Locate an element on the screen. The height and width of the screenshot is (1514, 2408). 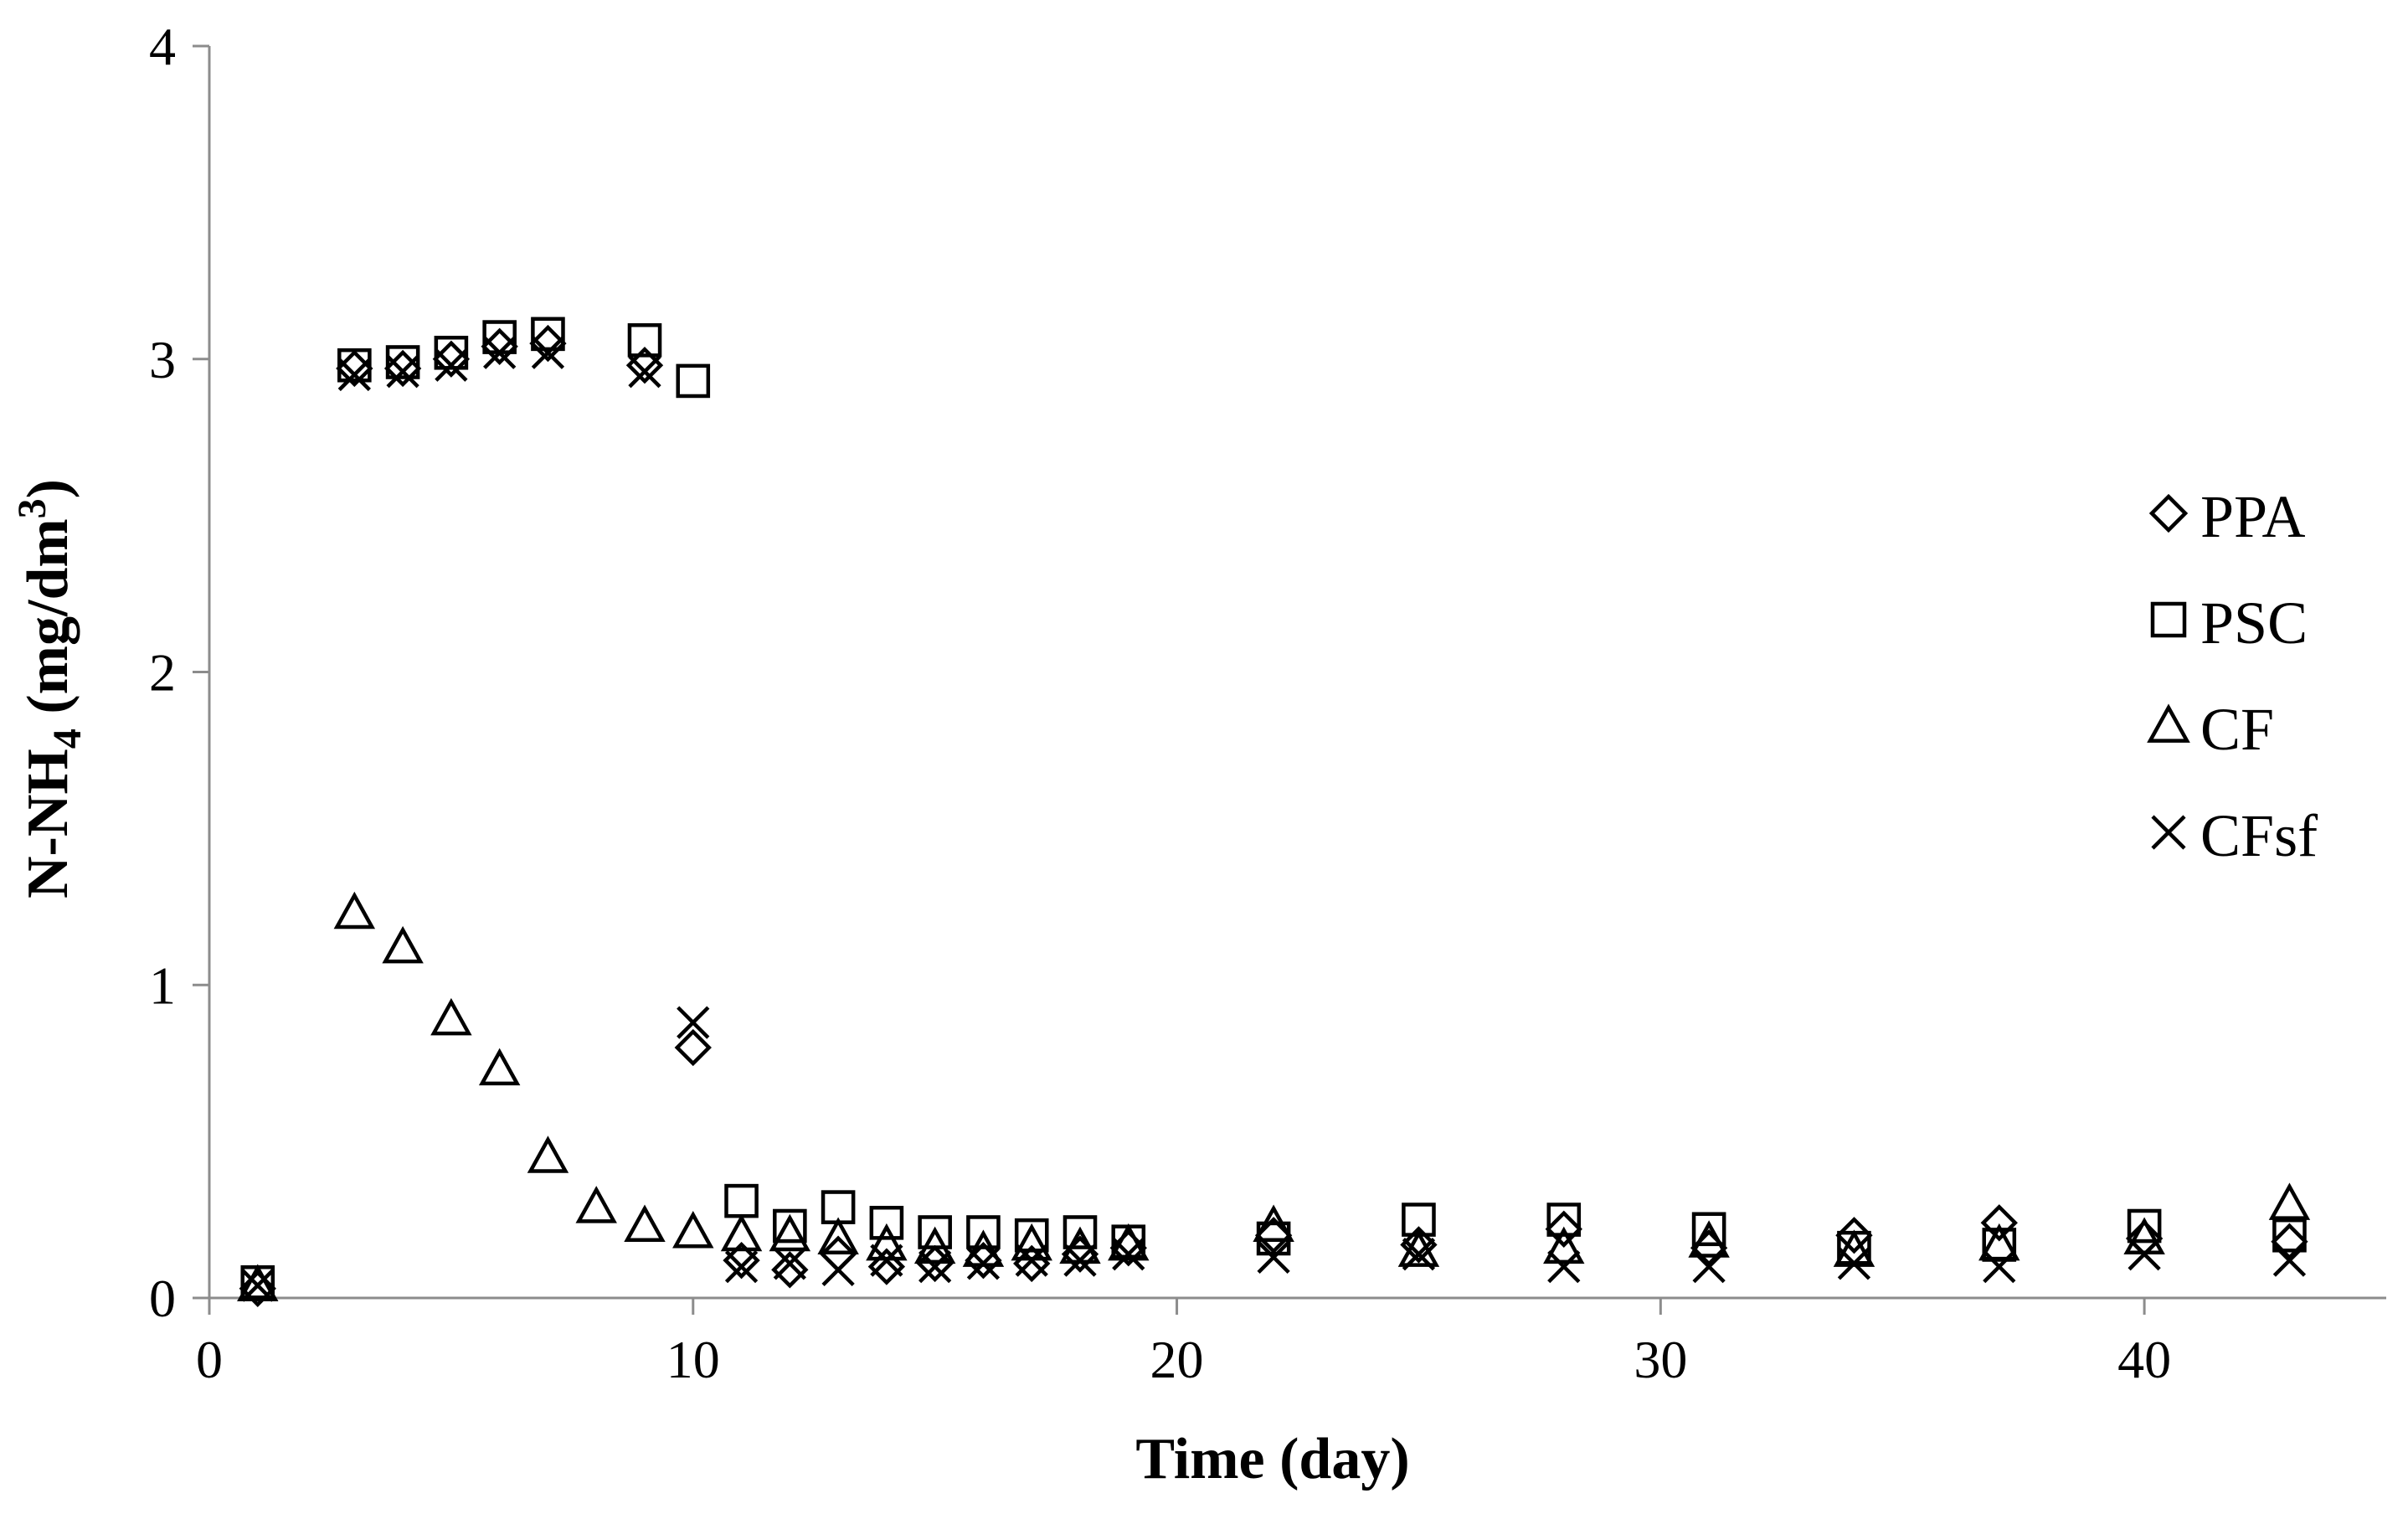
x-tick-label: 0 is located at coordinates (210, 1359).